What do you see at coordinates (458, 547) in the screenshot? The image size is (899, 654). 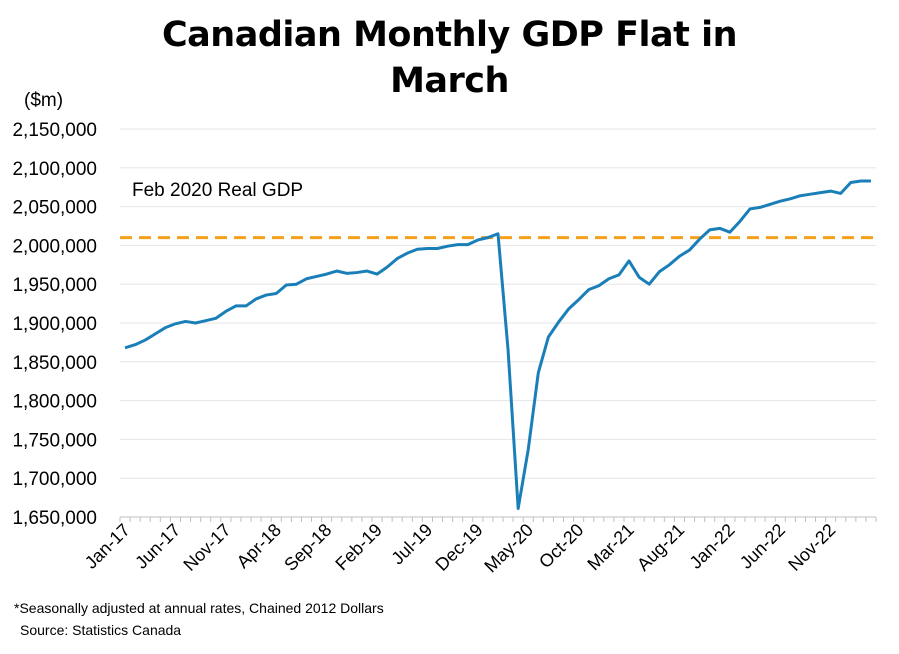 I see `x-tick-label: Dec-19` at bounding box center [458, 547].